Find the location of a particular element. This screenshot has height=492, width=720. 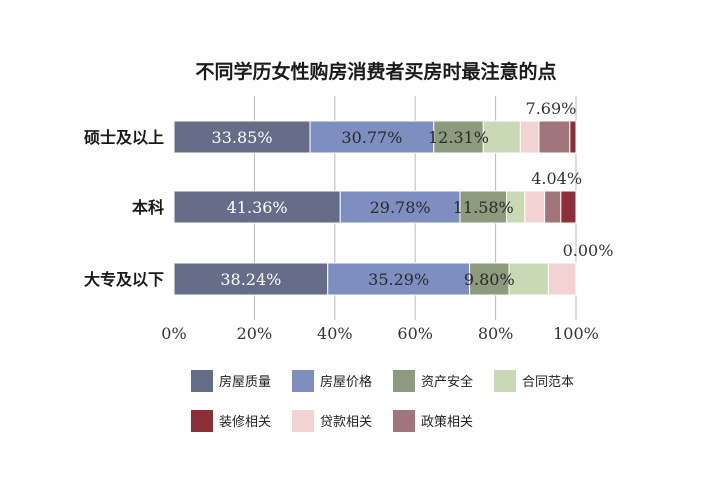

data-label-2-1: 35.29% is located at coordinates (398, 279).